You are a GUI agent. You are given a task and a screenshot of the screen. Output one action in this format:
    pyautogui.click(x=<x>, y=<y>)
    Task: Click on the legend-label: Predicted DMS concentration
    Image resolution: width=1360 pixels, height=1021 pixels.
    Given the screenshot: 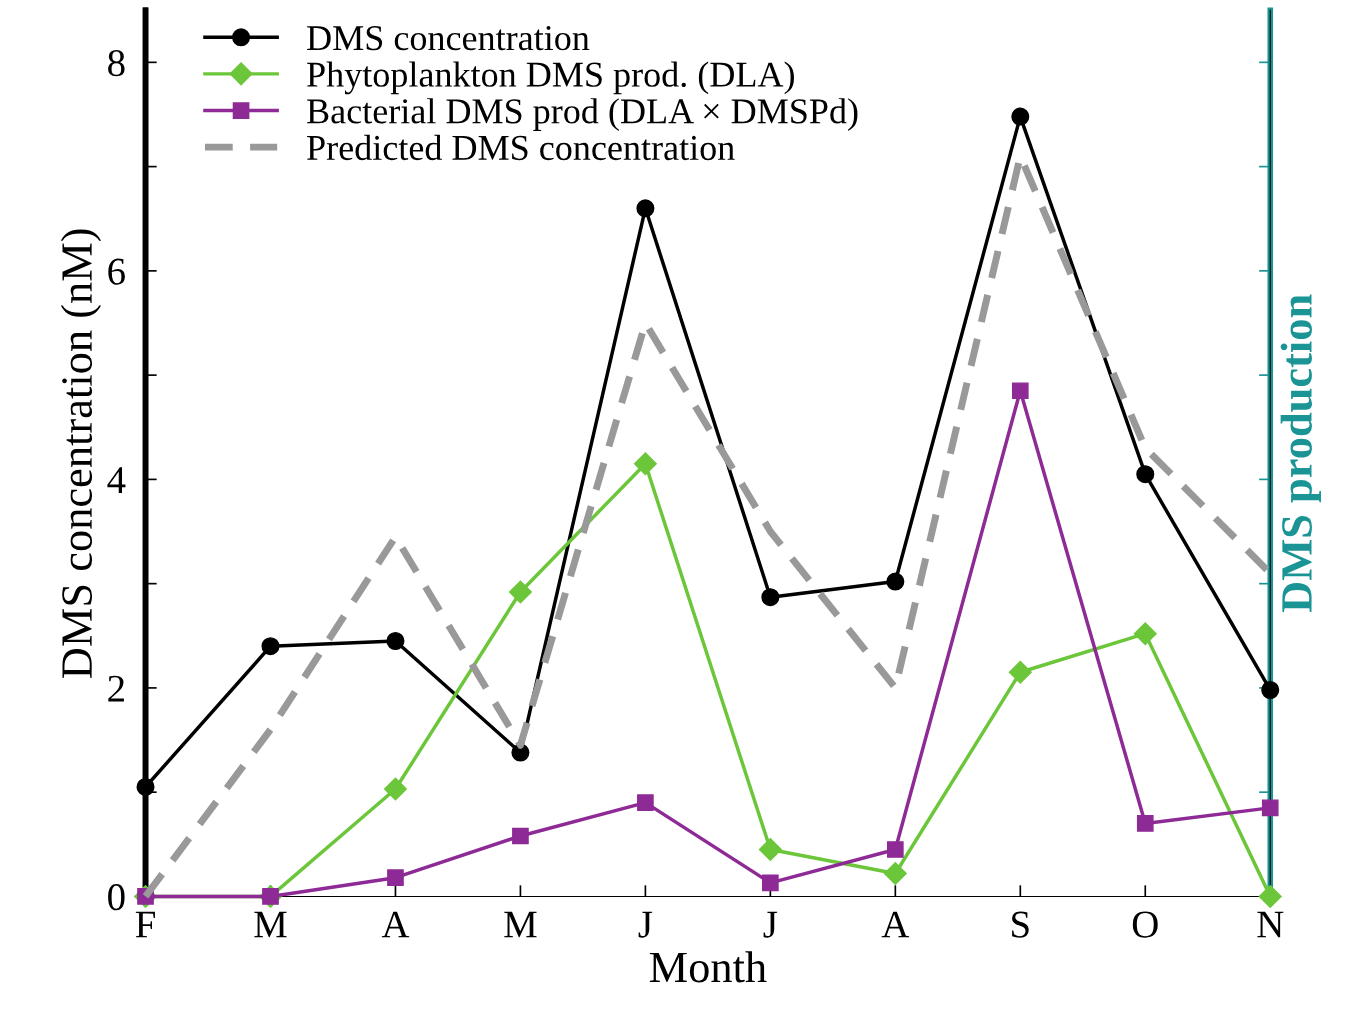 What is the action you would take?
    pyautogui.click(x=521, y=147)
    